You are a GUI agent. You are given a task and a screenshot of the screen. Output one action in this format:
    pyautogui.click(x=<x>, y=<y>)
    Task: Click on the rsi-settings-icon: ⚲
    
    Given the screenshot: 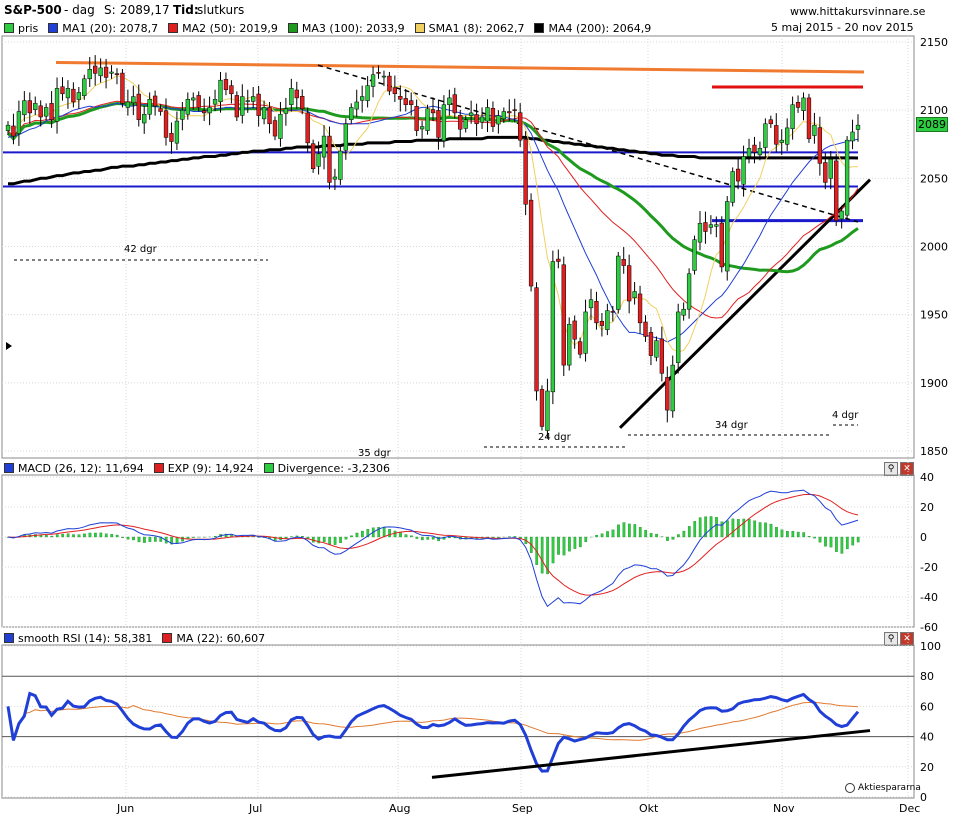 What is the action you would take?
    pyautogui.click(x=891, y=639)
    